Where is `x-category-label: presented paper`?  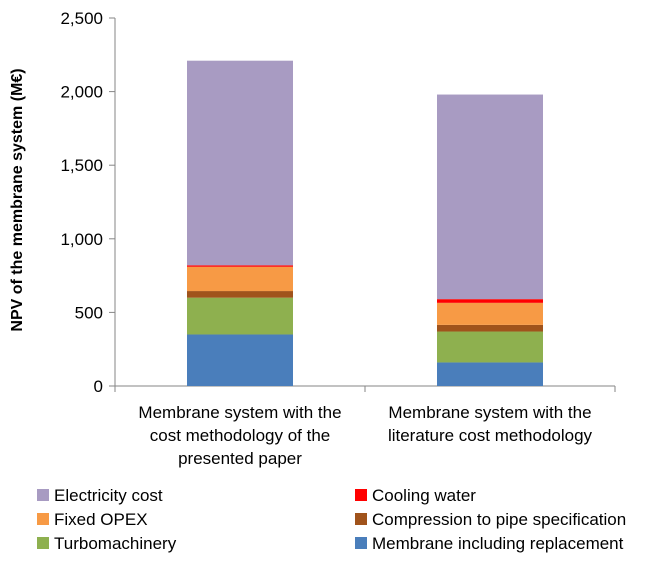 x-category-label: presented paper is located at coordinates (240, 458).